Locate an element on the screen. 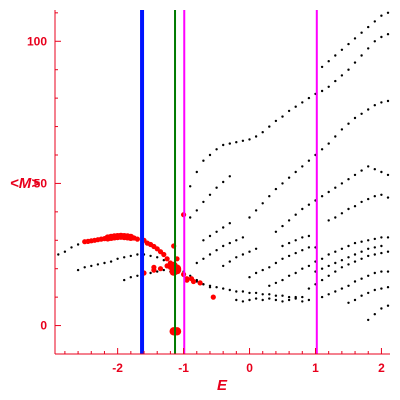 The image size is (400, 400). x-tick-label: -1 is located at coordinates (183, 368).